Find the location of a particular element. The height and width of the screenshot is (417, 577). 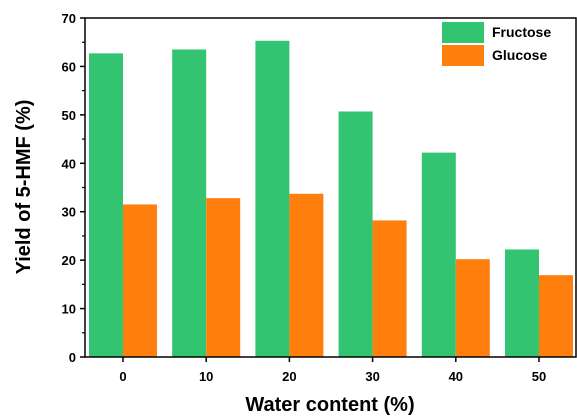

x-tick-label: 30 is located at coordinates (372, 376).